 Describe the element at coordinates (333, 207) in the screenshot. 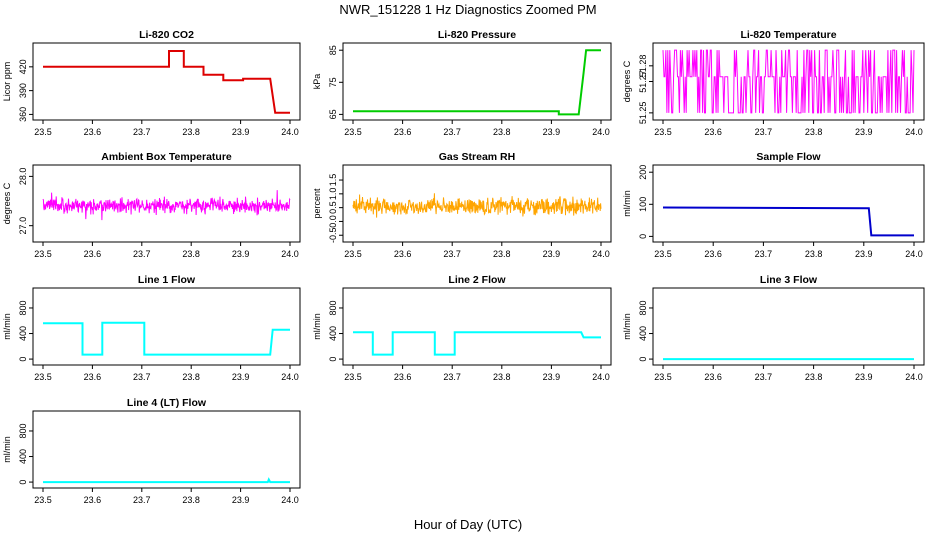

I see `y-tick-label: 0.5` at that location.